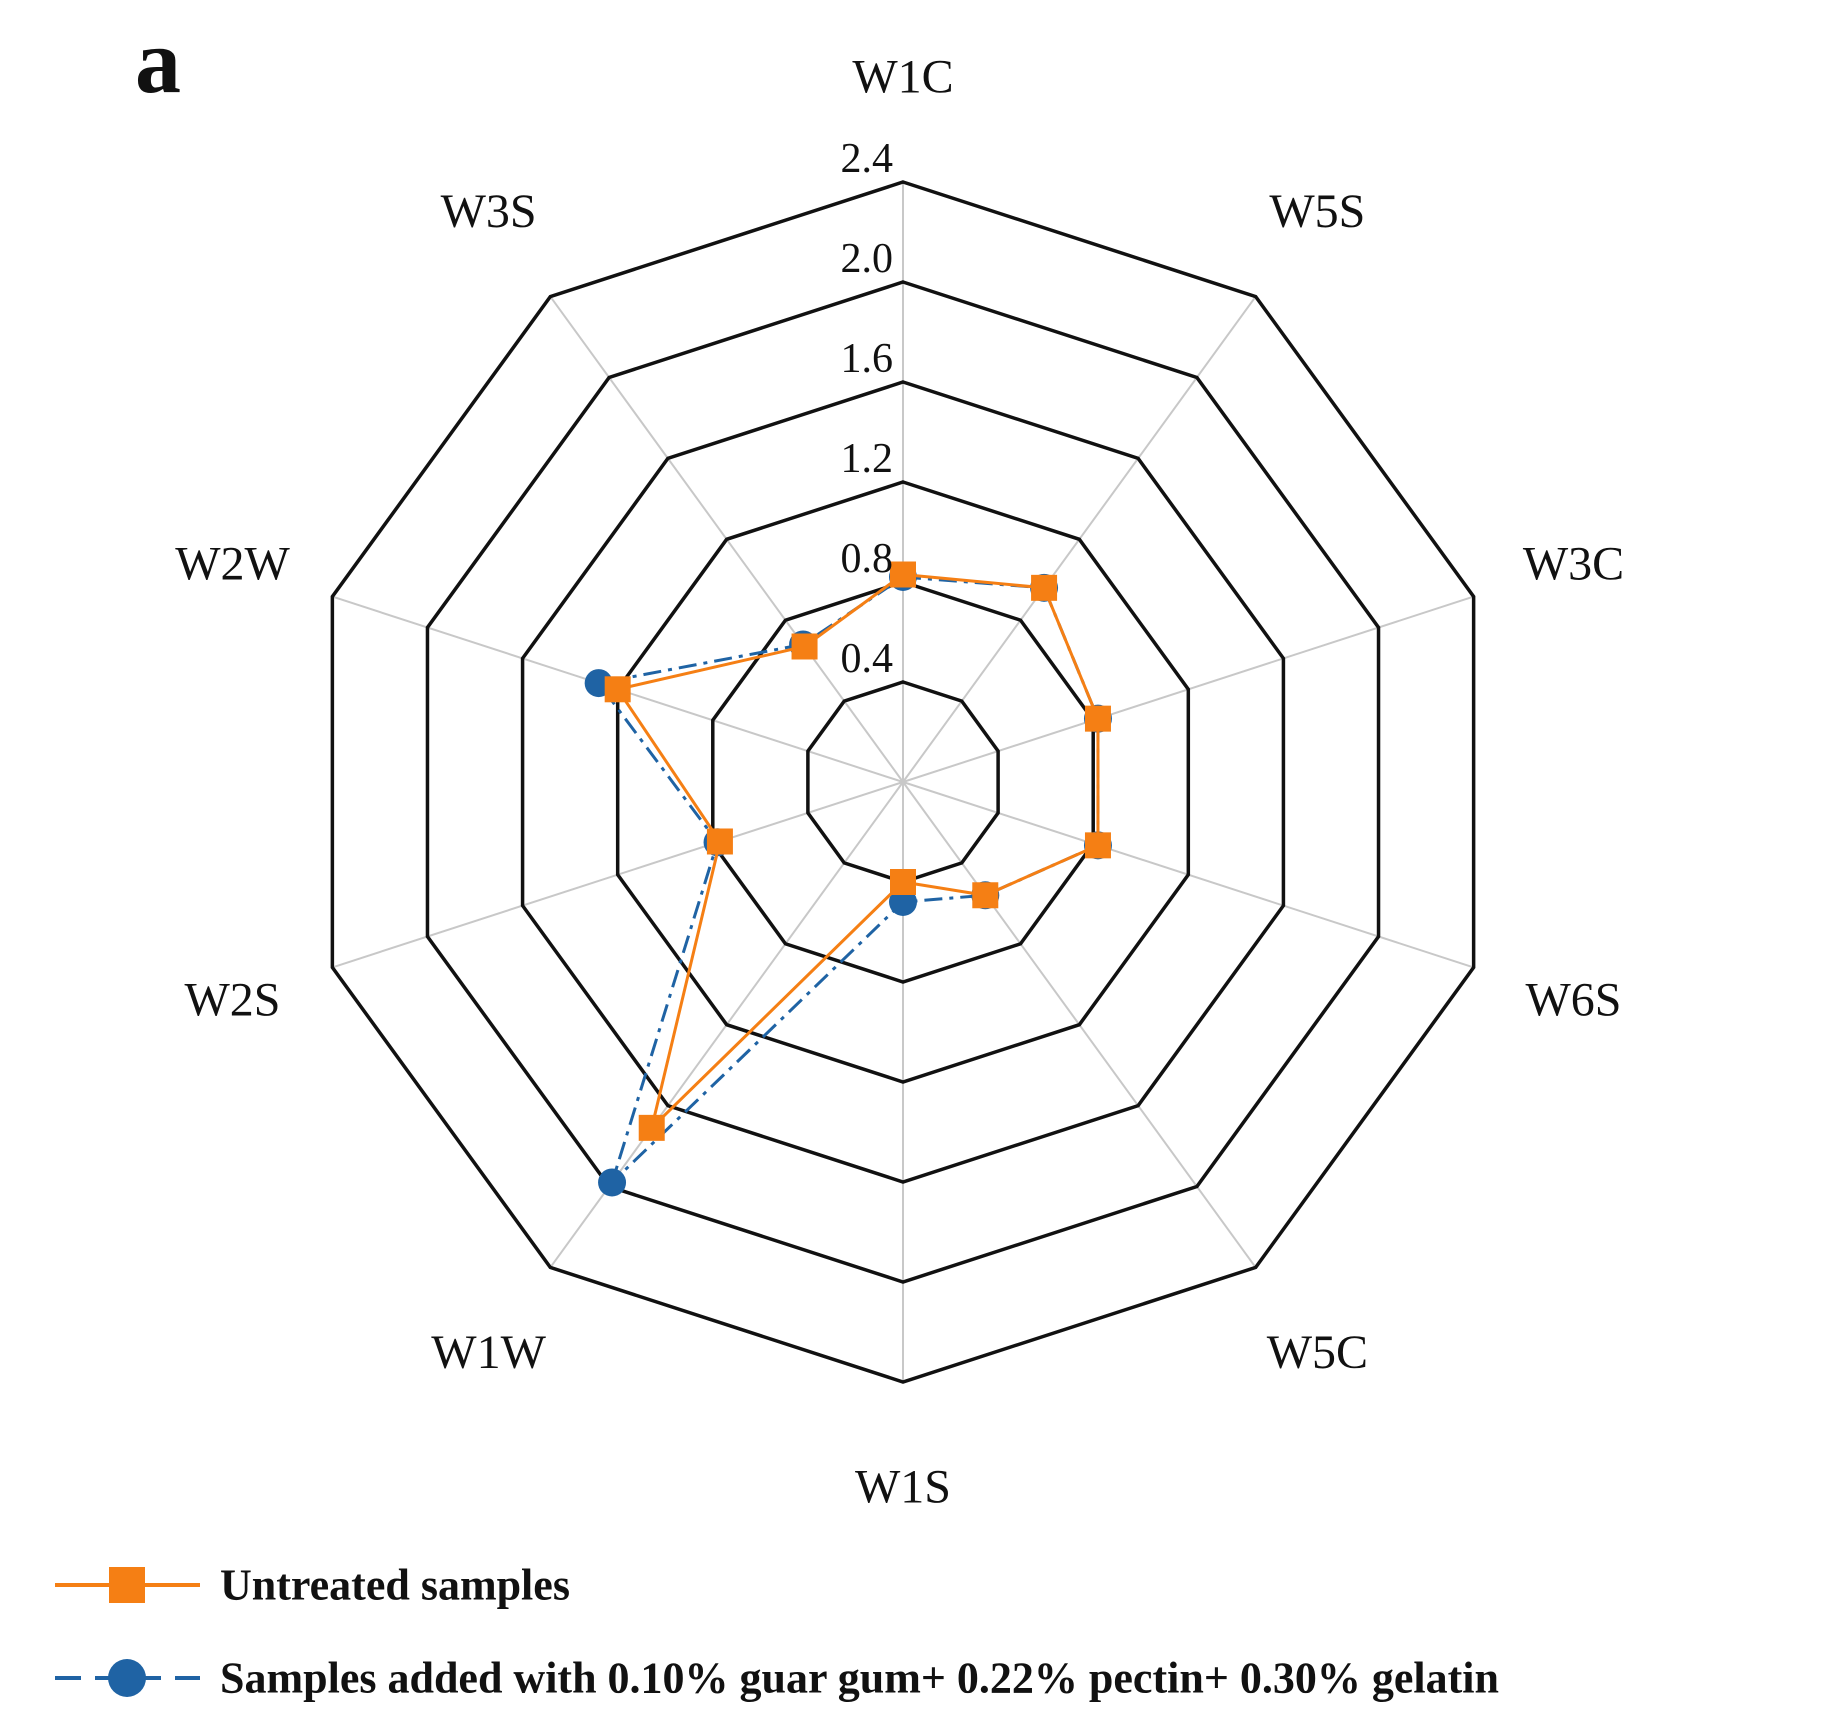 This screenshot has width=1839, height=1735. What do you see at coordinates (903, 574) in the screenshot?
I see `data-point-untreated-w1c` at bounding box center [903, 574].